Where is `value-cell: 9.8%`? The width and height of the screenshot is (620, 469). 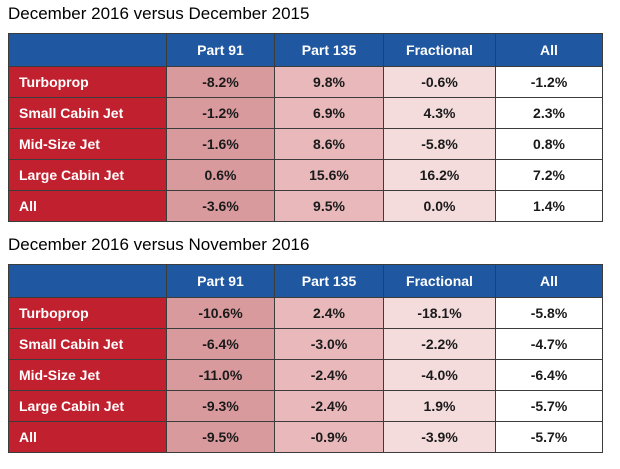
value-cell: 9.8% is located at coordinates (329, 82).